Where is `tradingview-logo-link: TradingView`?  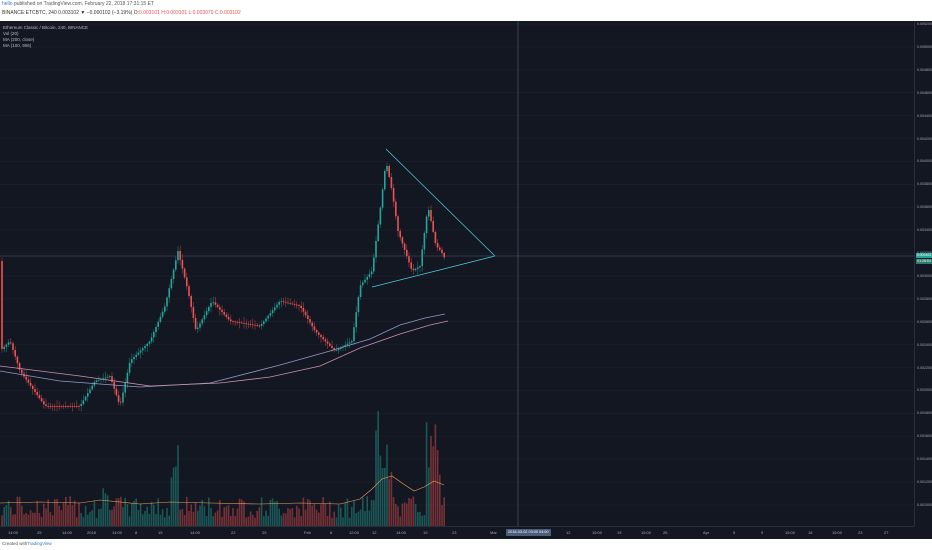
tradingview-logo-link: TradingView is located at coordinates (39, 543).